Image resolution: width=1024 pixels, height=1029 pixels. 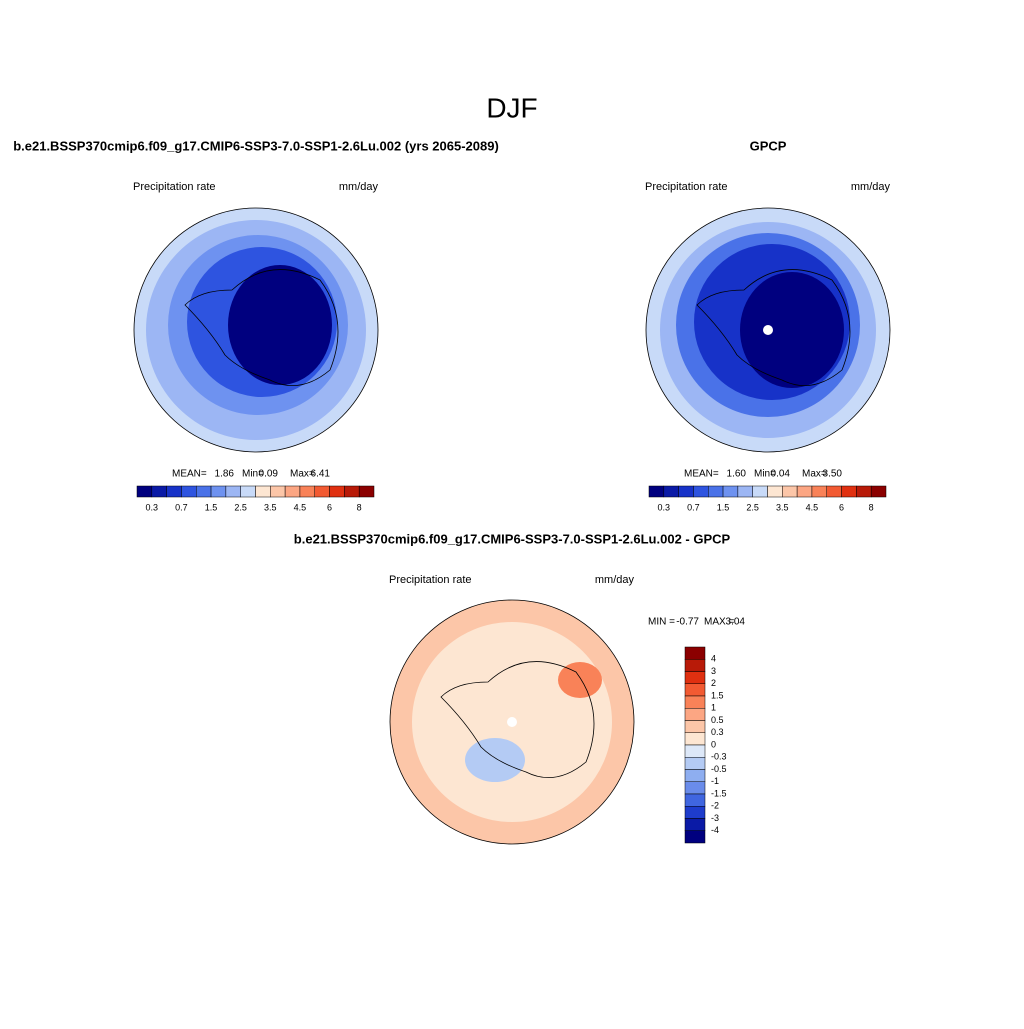 What do you see at coordinates (715, 818) in the screenshot?
I see `colorbar-label: -3` at bounding box center [715, 818].